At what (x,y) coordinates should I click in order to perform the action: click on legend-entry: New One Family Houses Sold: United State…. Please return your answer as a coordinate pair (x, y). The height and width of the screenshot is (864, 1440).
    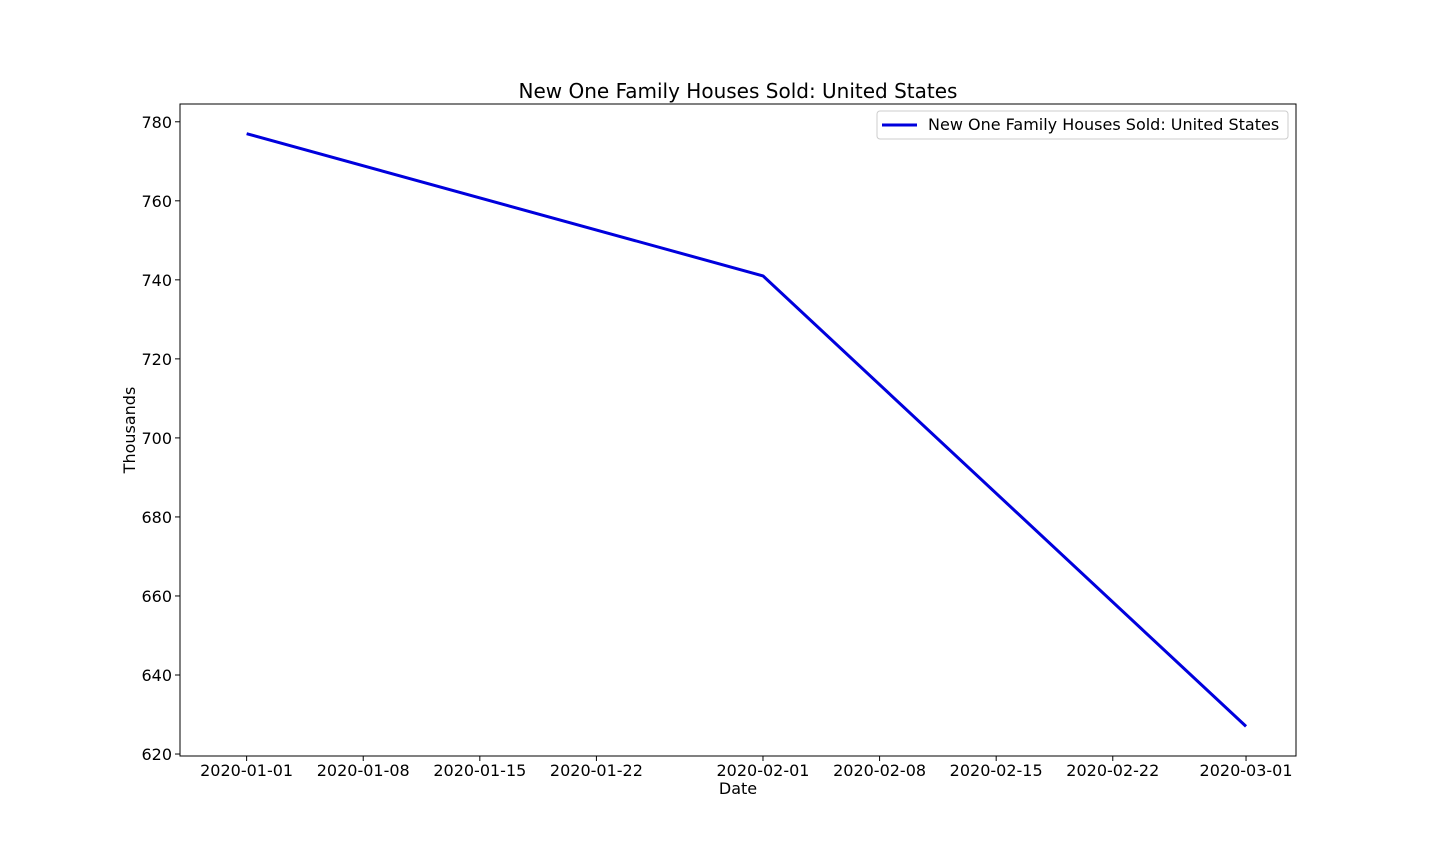
    Looking at the image, I should click on (1103, 124).